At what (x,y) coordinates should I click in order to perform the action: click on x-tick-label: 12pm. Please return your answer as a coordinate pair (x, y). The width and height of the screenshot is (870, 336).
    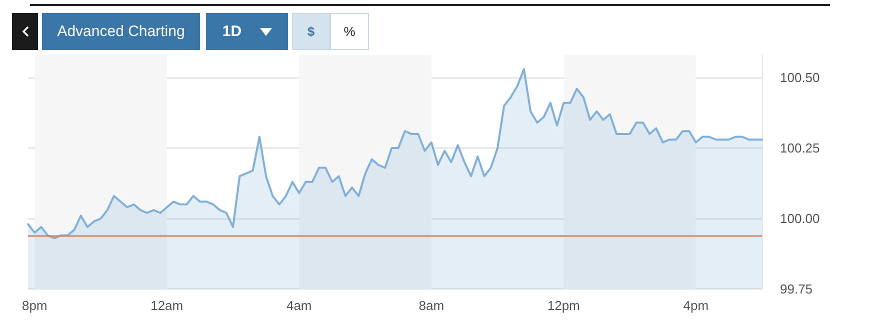
    Looking at the image, I should click on (563, 305).